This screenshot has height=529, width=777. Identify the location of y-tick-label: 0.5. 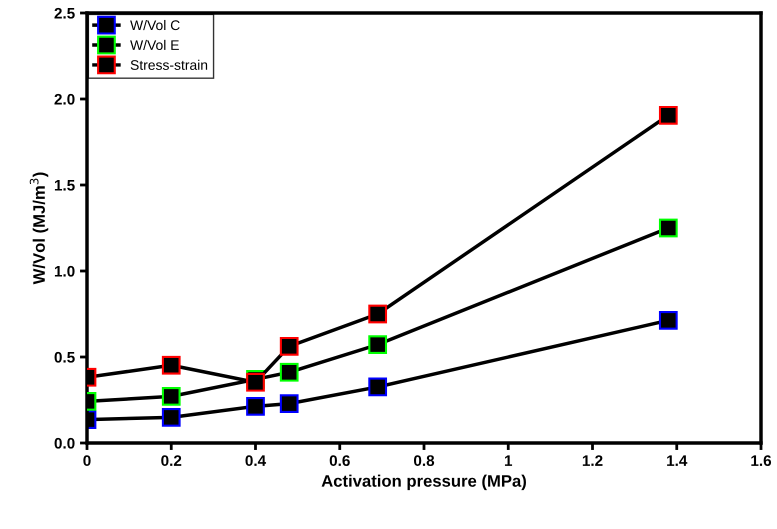
(64, 357).